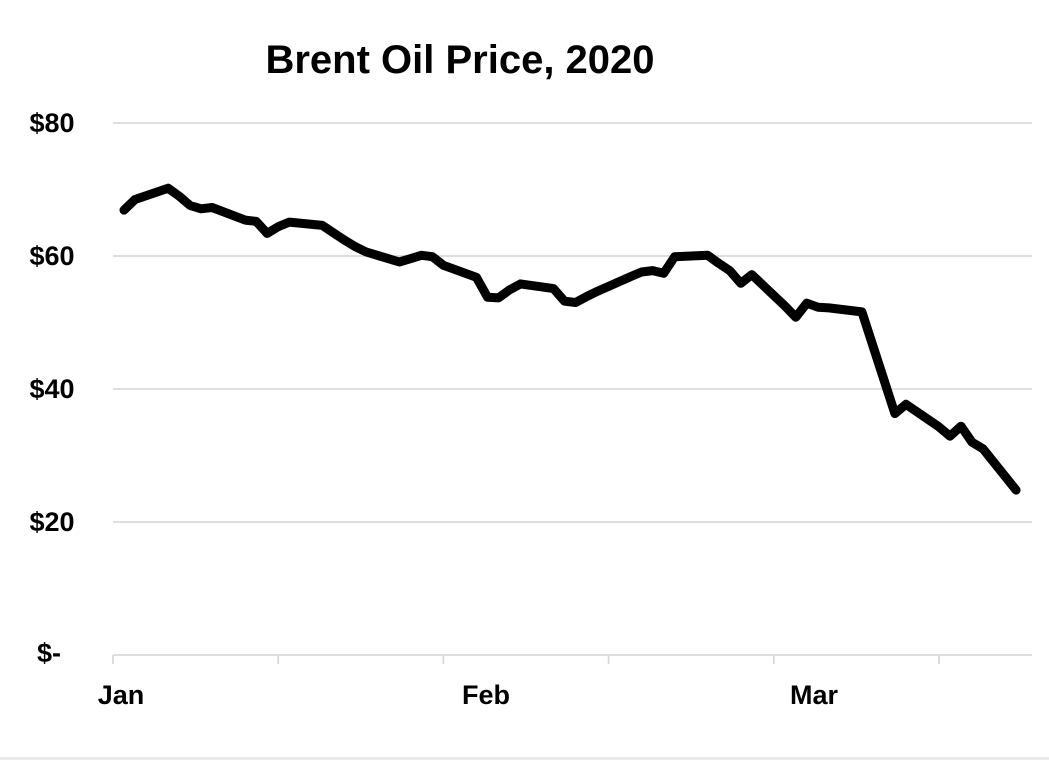 The image size is (1049, 760). Describe the element at coordinates (51, 256) in the screenshot. I see `y-tick-label-60: $60` at that location.